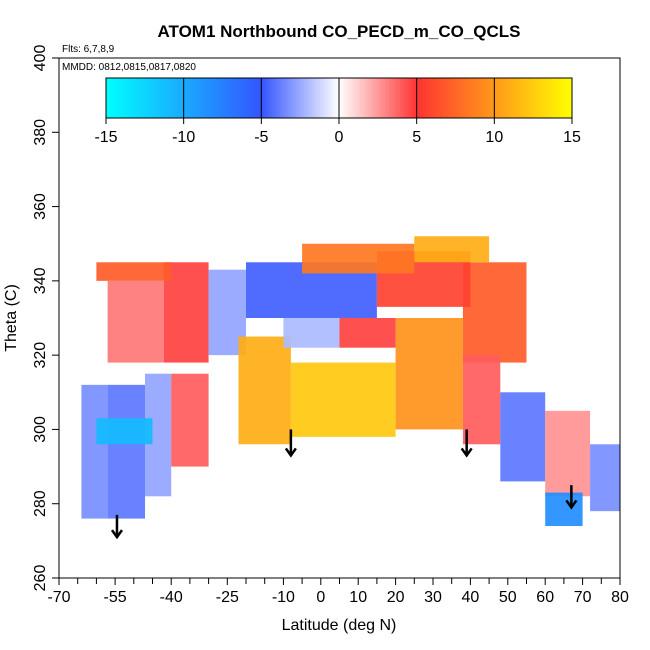  What do you see at coordinates (283, 597) in the screenshot?
I see `x-tick-label-4: -10` at bounding box center [283, 597].